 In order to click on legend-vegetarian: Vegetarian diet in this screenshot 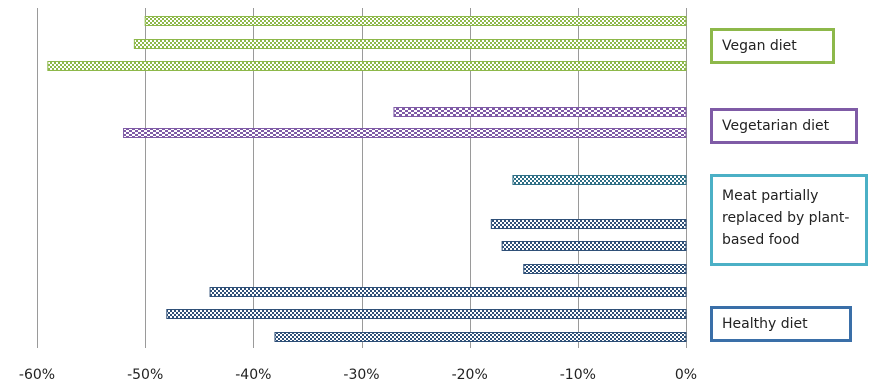, I will do `click(784, 126)`.